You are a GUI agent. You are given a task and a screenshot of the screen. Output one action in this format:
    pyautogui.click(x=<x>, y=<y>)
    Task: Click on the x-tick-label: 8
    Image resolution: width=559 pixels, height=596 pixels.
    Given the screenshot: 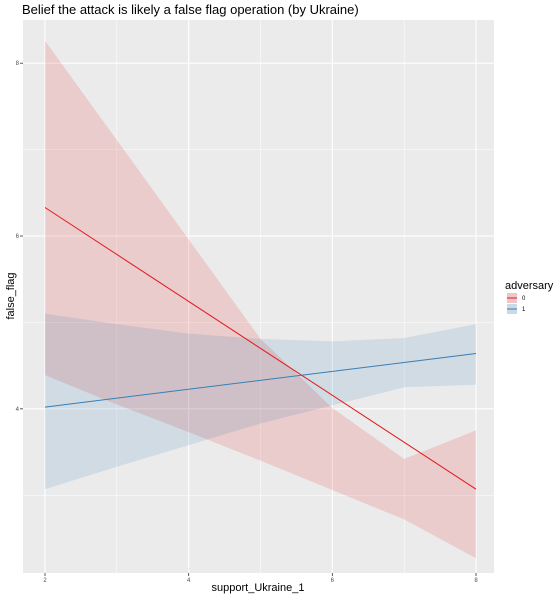 What is the action you would take?
    pyautogui.click(x=476, y=581)
    